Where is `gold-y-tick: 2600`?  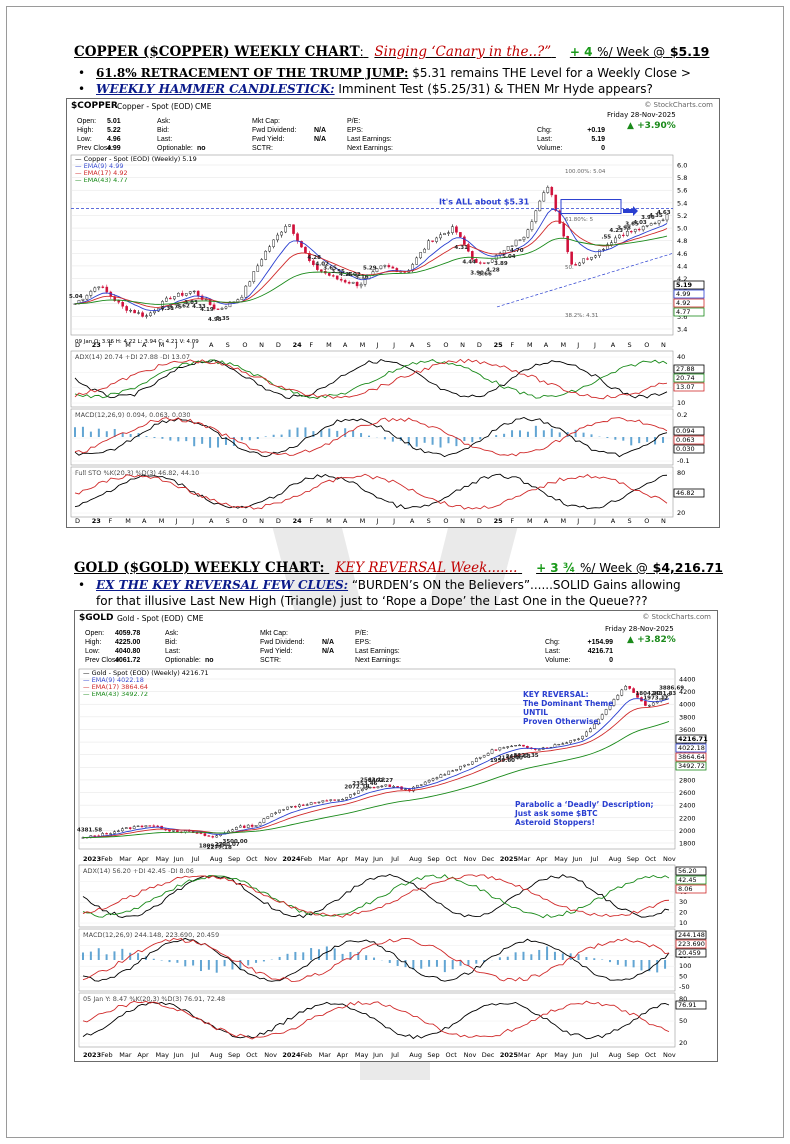
gold-y-tick: 2600 is located at coordinates (687, 793).